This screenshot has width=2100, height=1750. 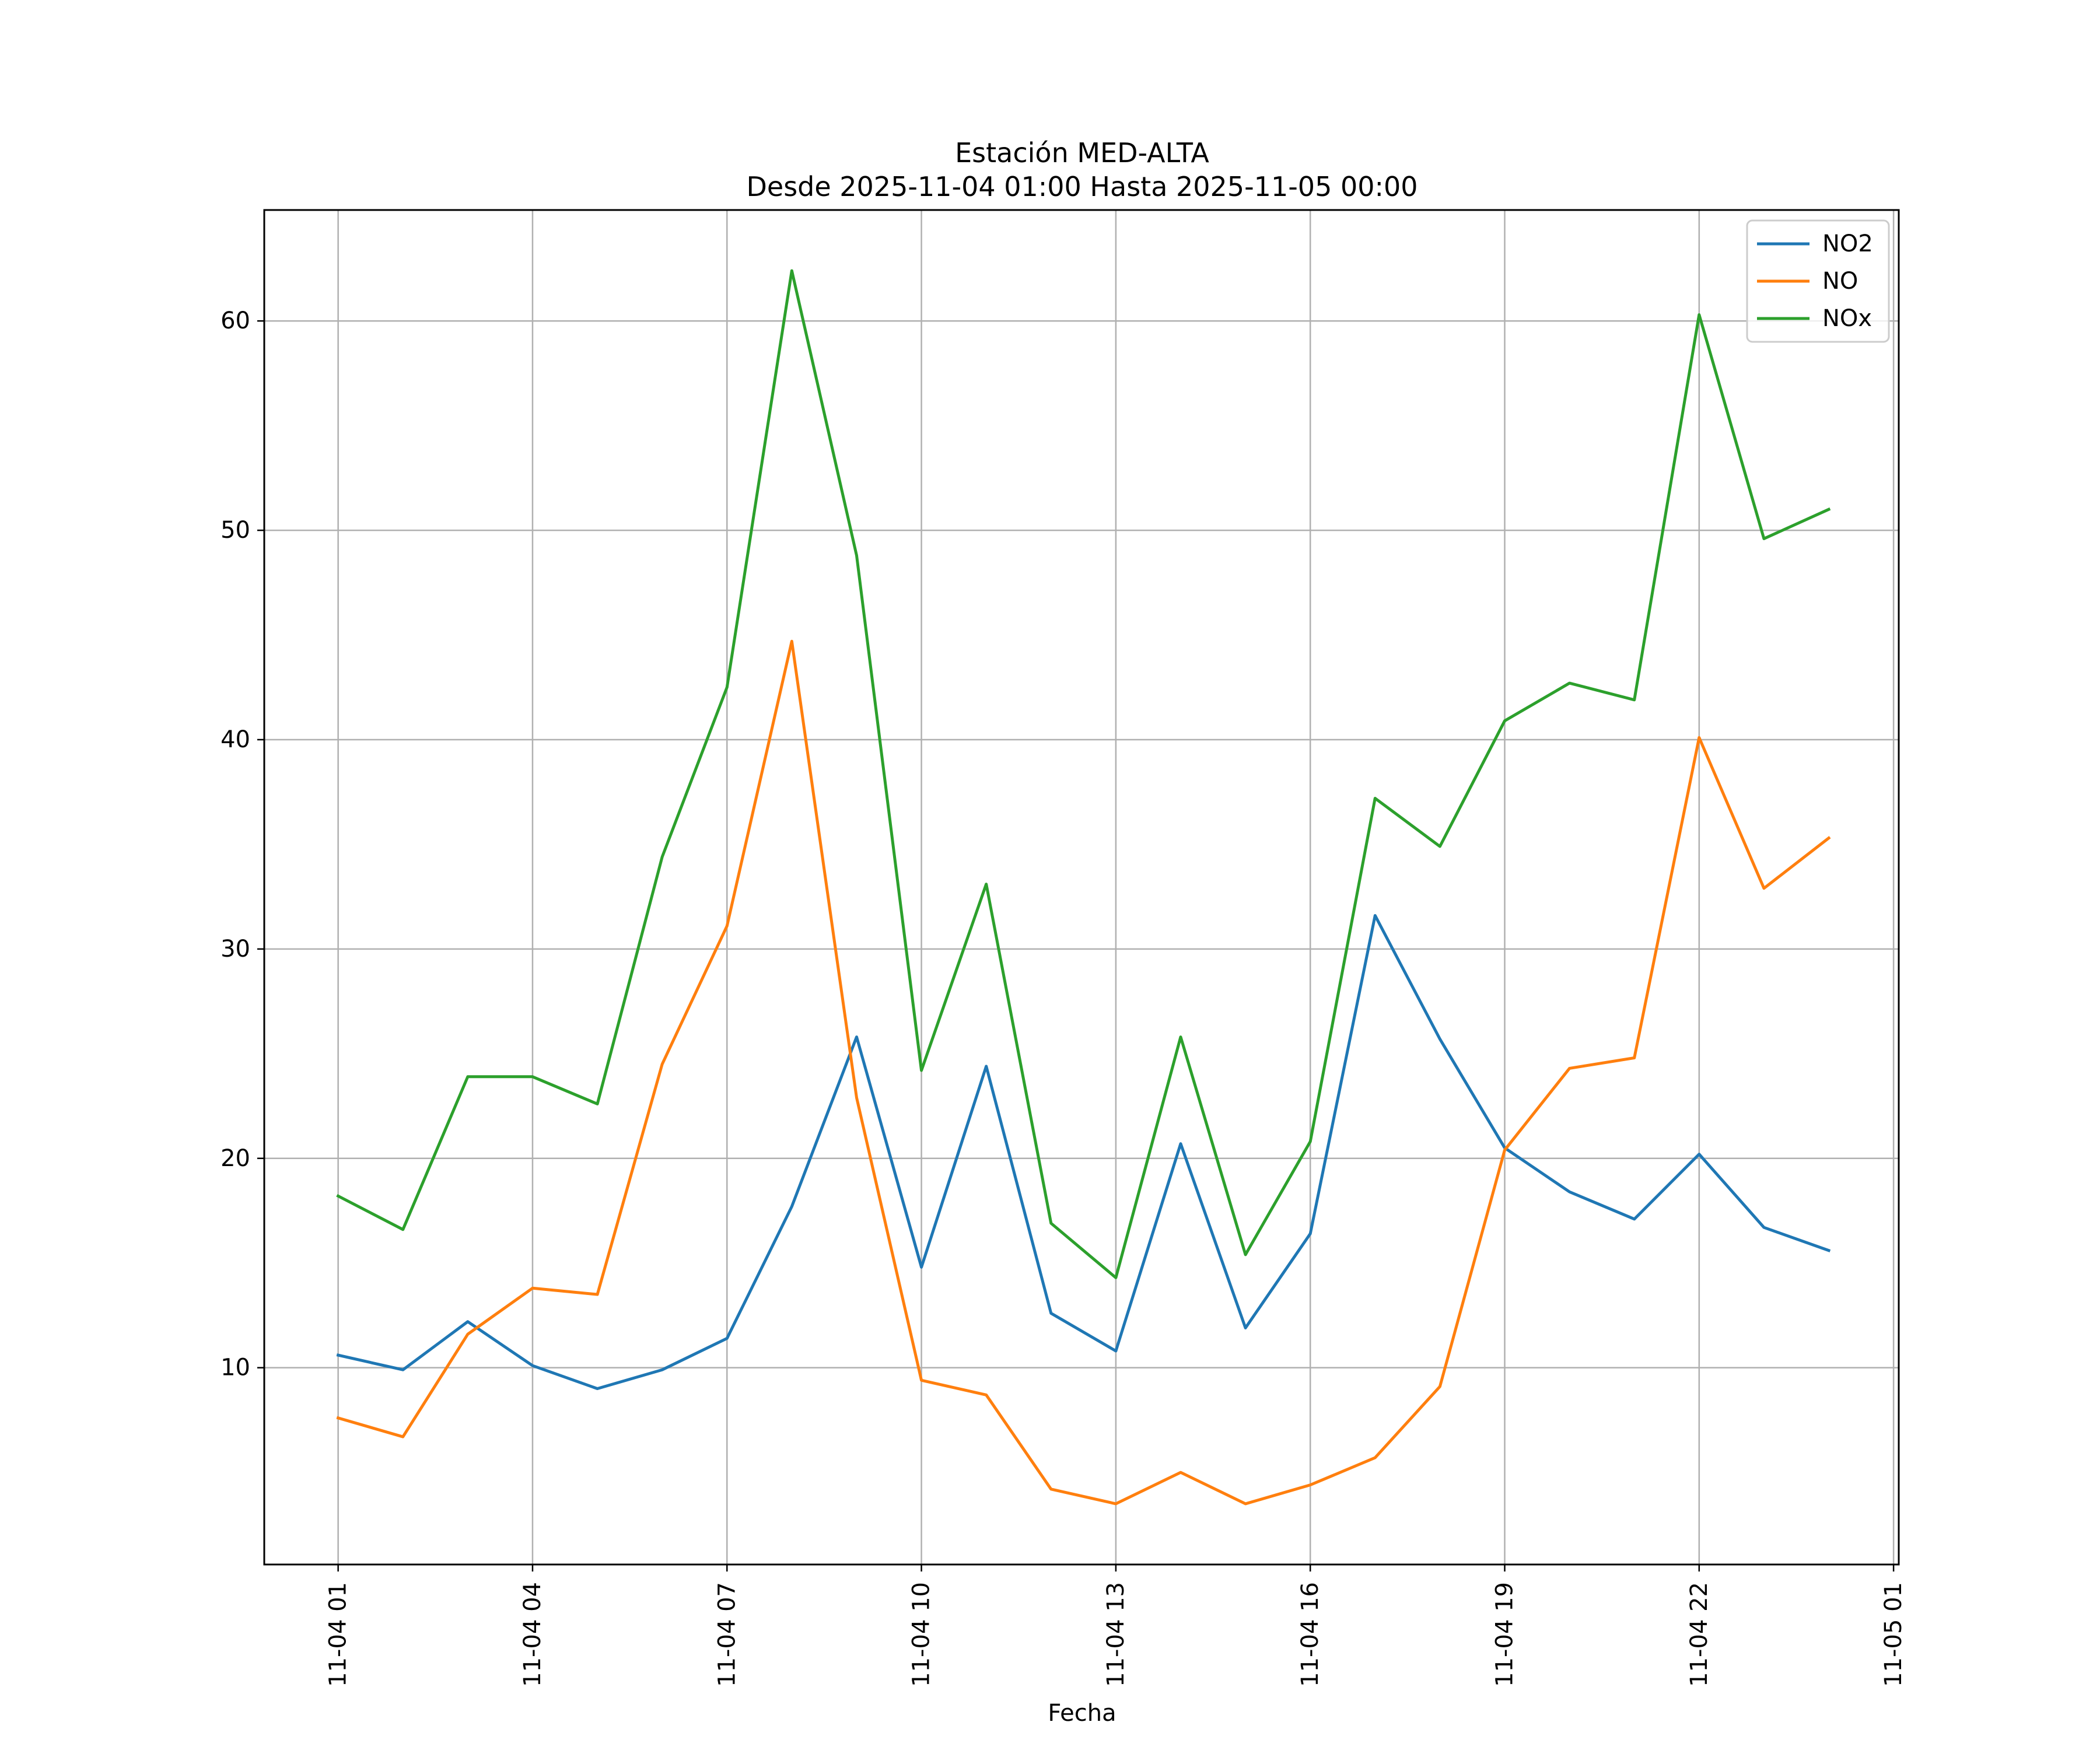 What do you see at coordinates (235, 1158) in the screenshot?
I see `y-tick-label: 20` at bounding box center [235, 1158].